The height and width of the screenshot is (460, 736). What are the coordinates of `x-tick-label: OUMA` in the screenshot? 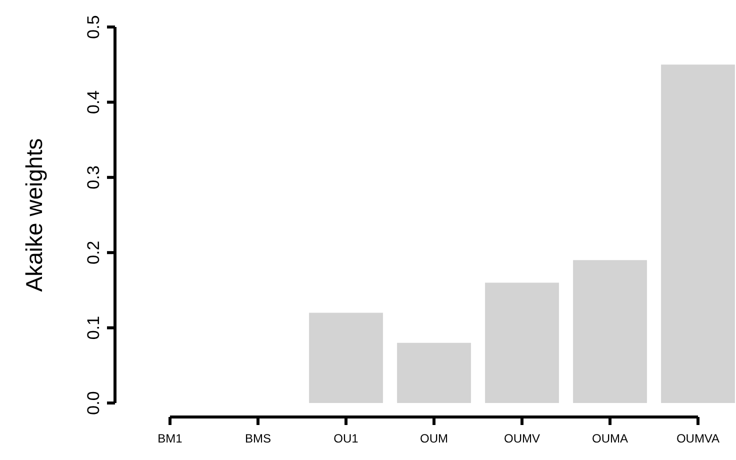 It's located at (610, 438).